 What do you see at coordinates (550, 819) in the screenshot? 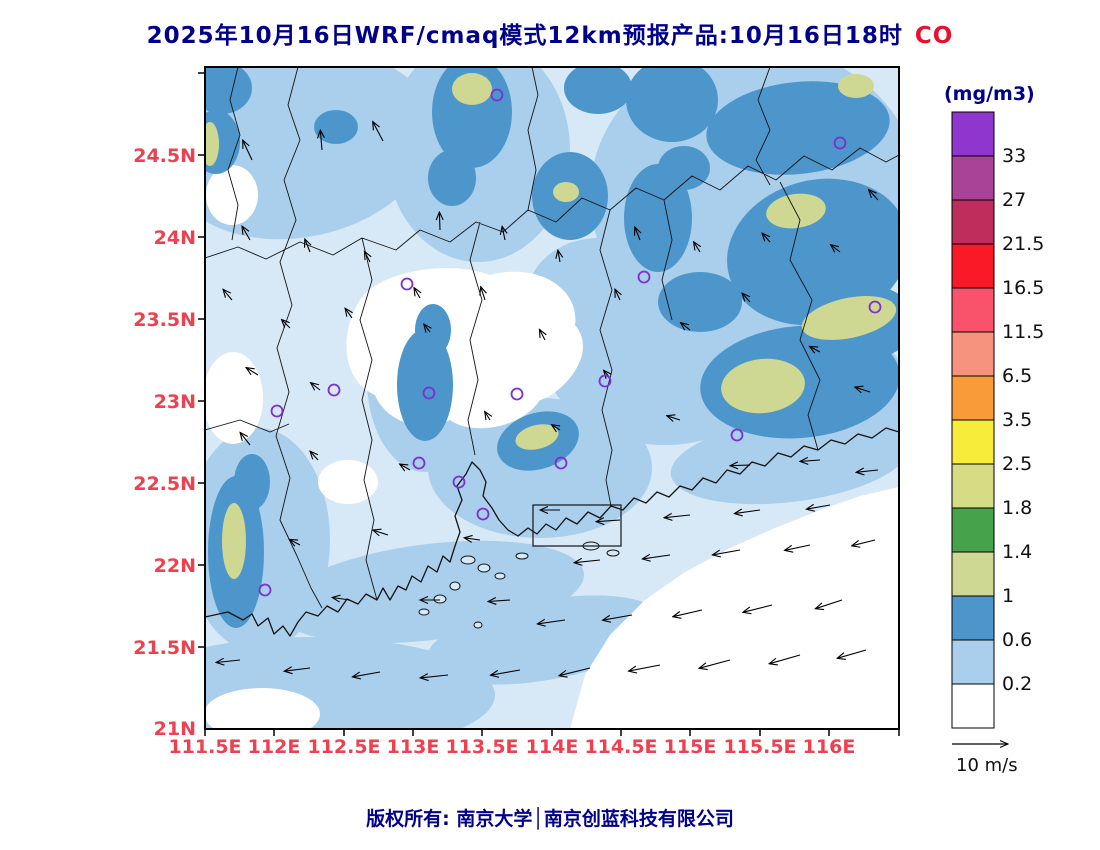
I see `copyright: 版权所有: 南京大学│南京创蓝科技有限公司` at bounding box center [550, 819].